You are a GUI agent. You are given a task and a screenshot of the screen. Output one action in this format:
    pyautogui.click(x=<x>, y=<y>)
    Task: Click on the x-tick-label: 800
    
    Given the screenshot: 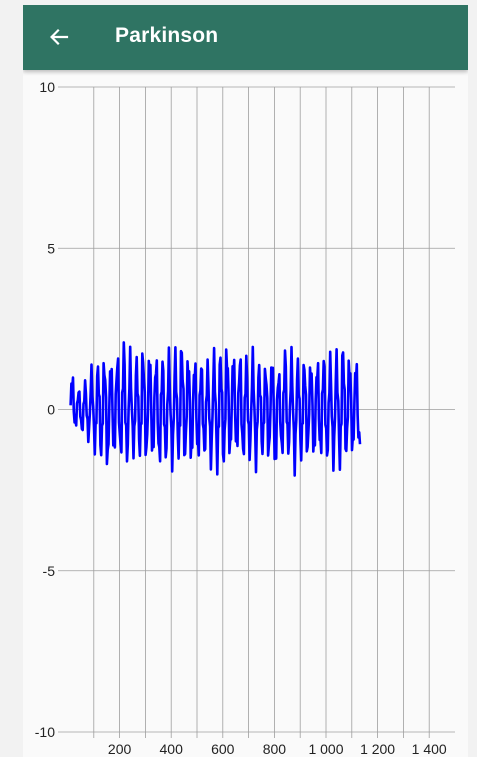 What is the action you would take?
    pyautogui.click(x=275, y=749)
    